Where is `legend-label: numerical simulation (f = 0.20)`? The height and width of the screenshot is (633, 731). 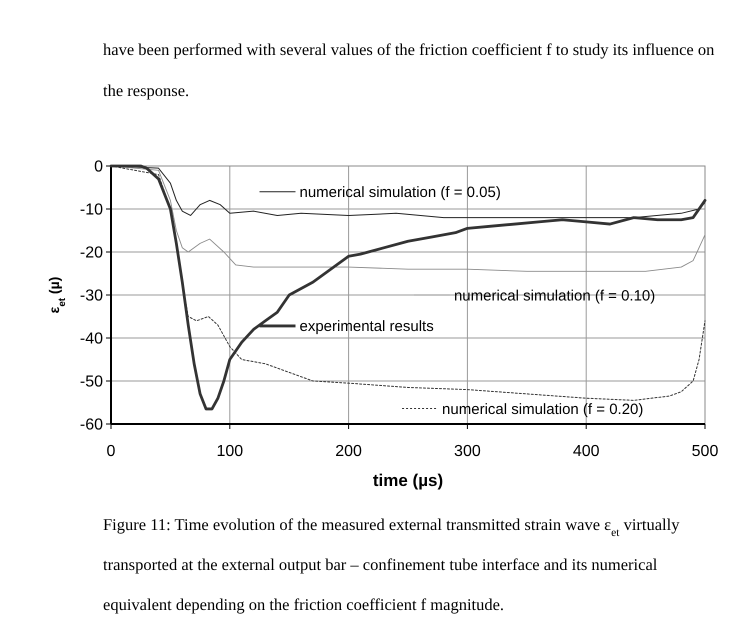 legend-label: numerical simulation (f = 0.20) is located at coordinates (543, 409).